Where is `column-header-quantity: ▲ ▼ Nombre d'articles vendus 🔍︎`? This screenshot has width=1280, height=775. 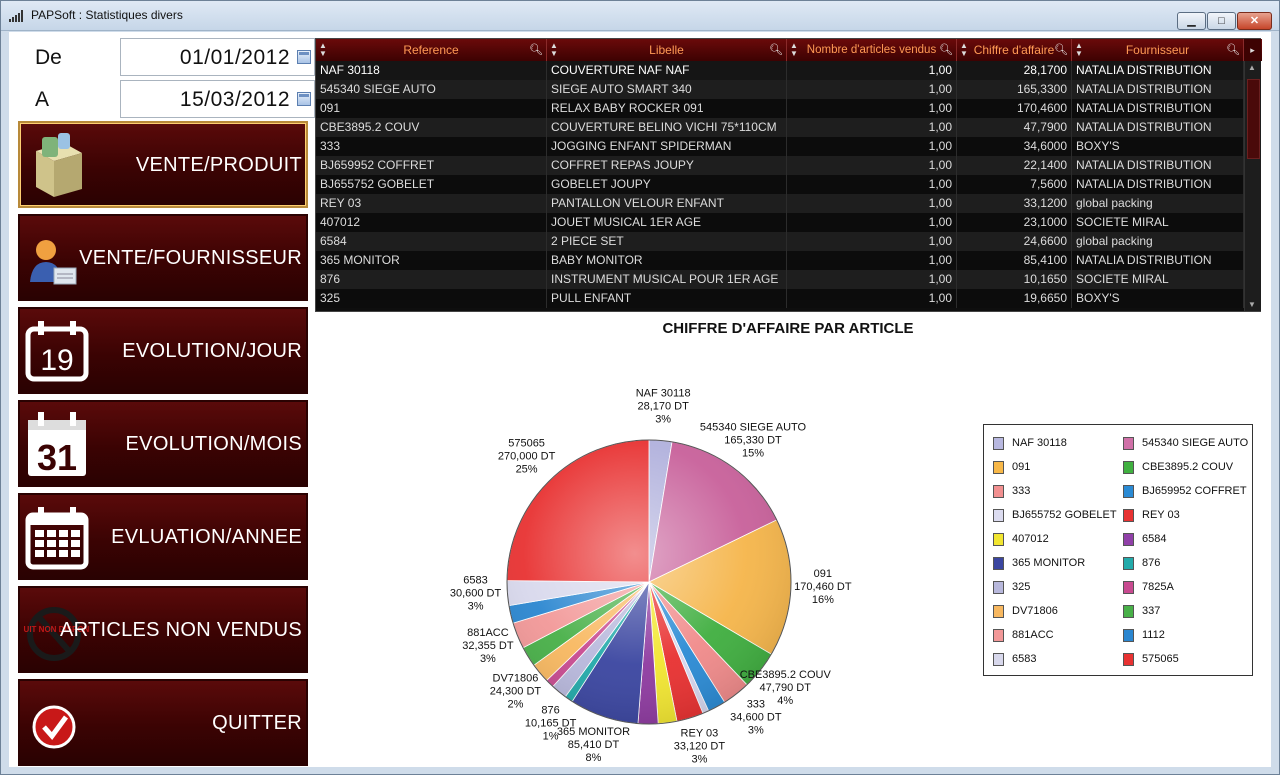 column-header-quantity: ▲ ▼ Nombre d'articles vendus 🔍︎ is located at coordinates (872, 50).